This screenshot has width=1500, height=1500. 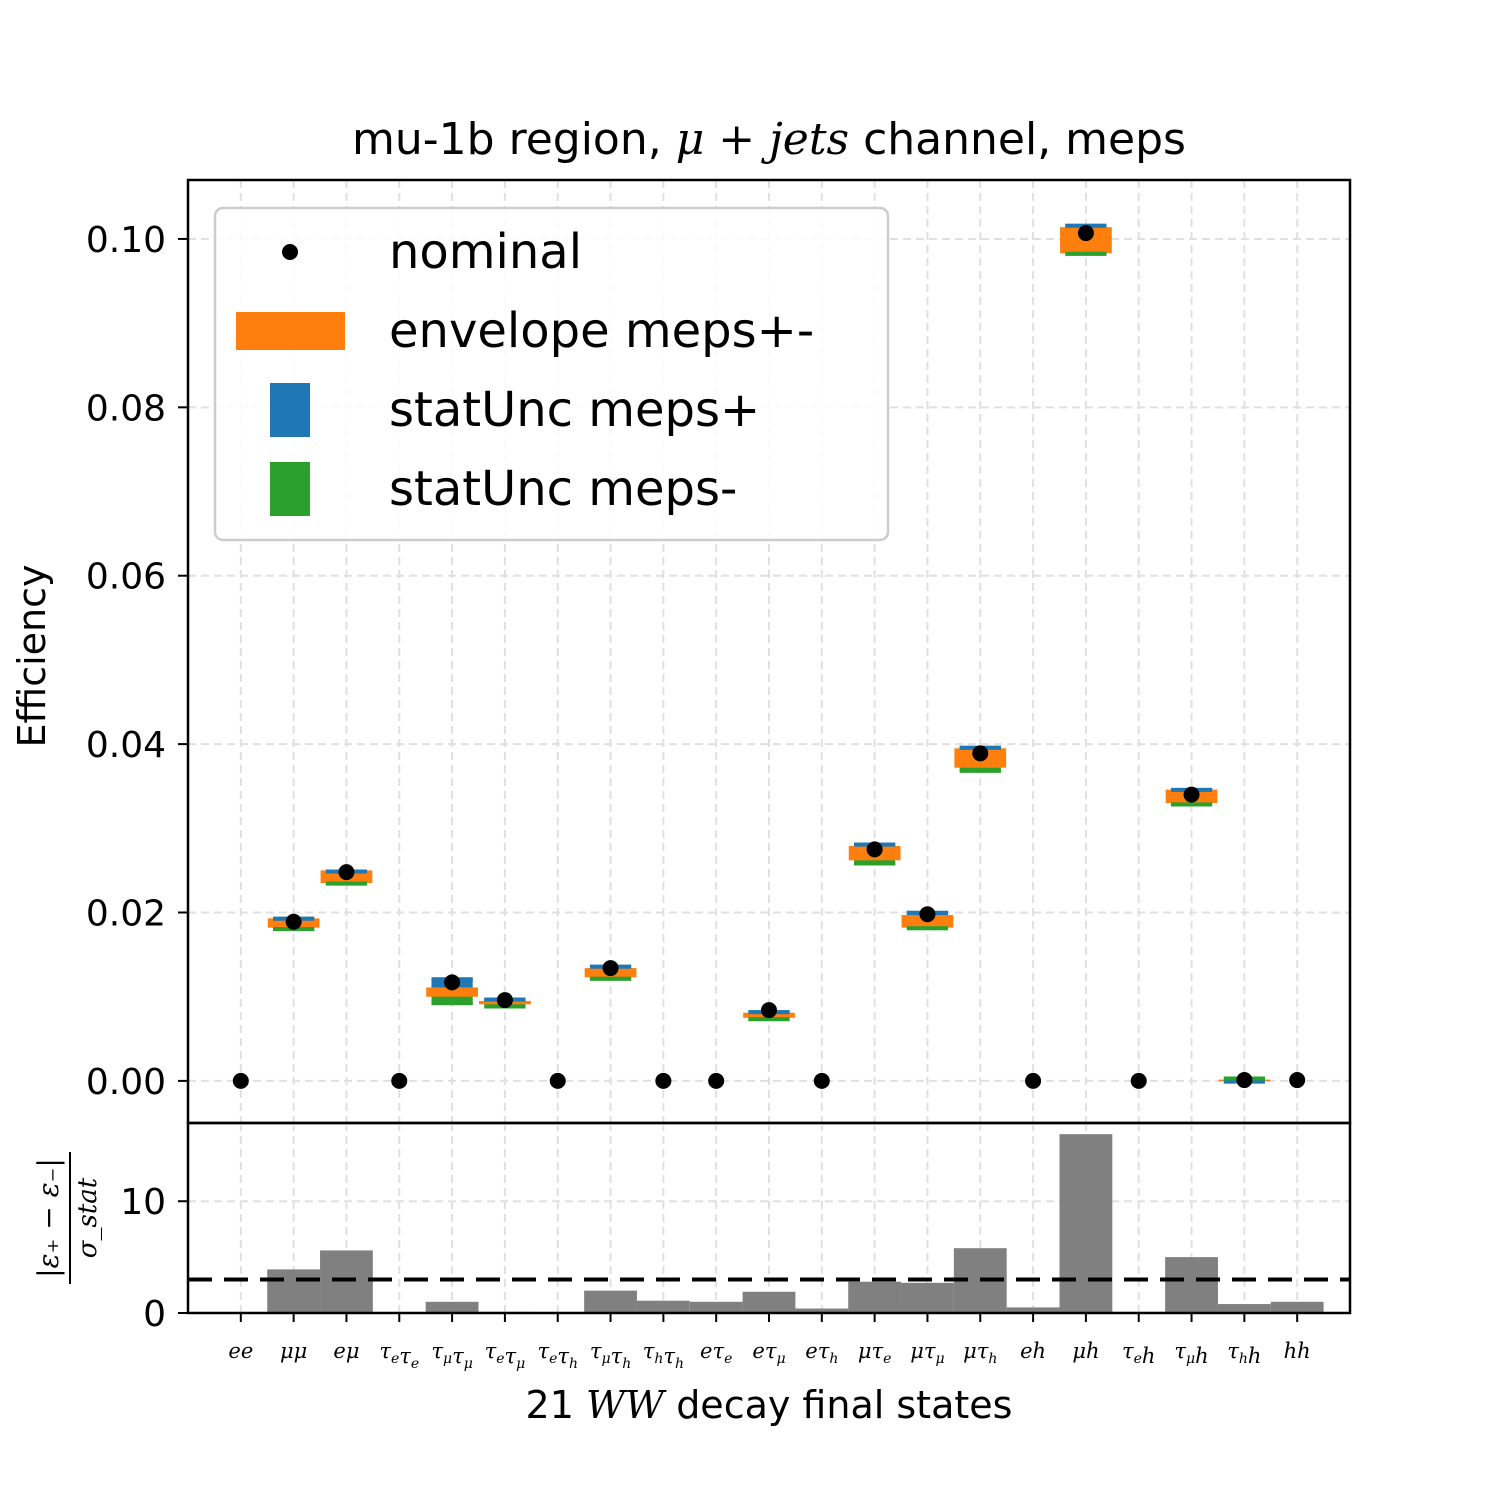 I want to click on x-tick-label: τhh, so click(x=1244, y=1353).